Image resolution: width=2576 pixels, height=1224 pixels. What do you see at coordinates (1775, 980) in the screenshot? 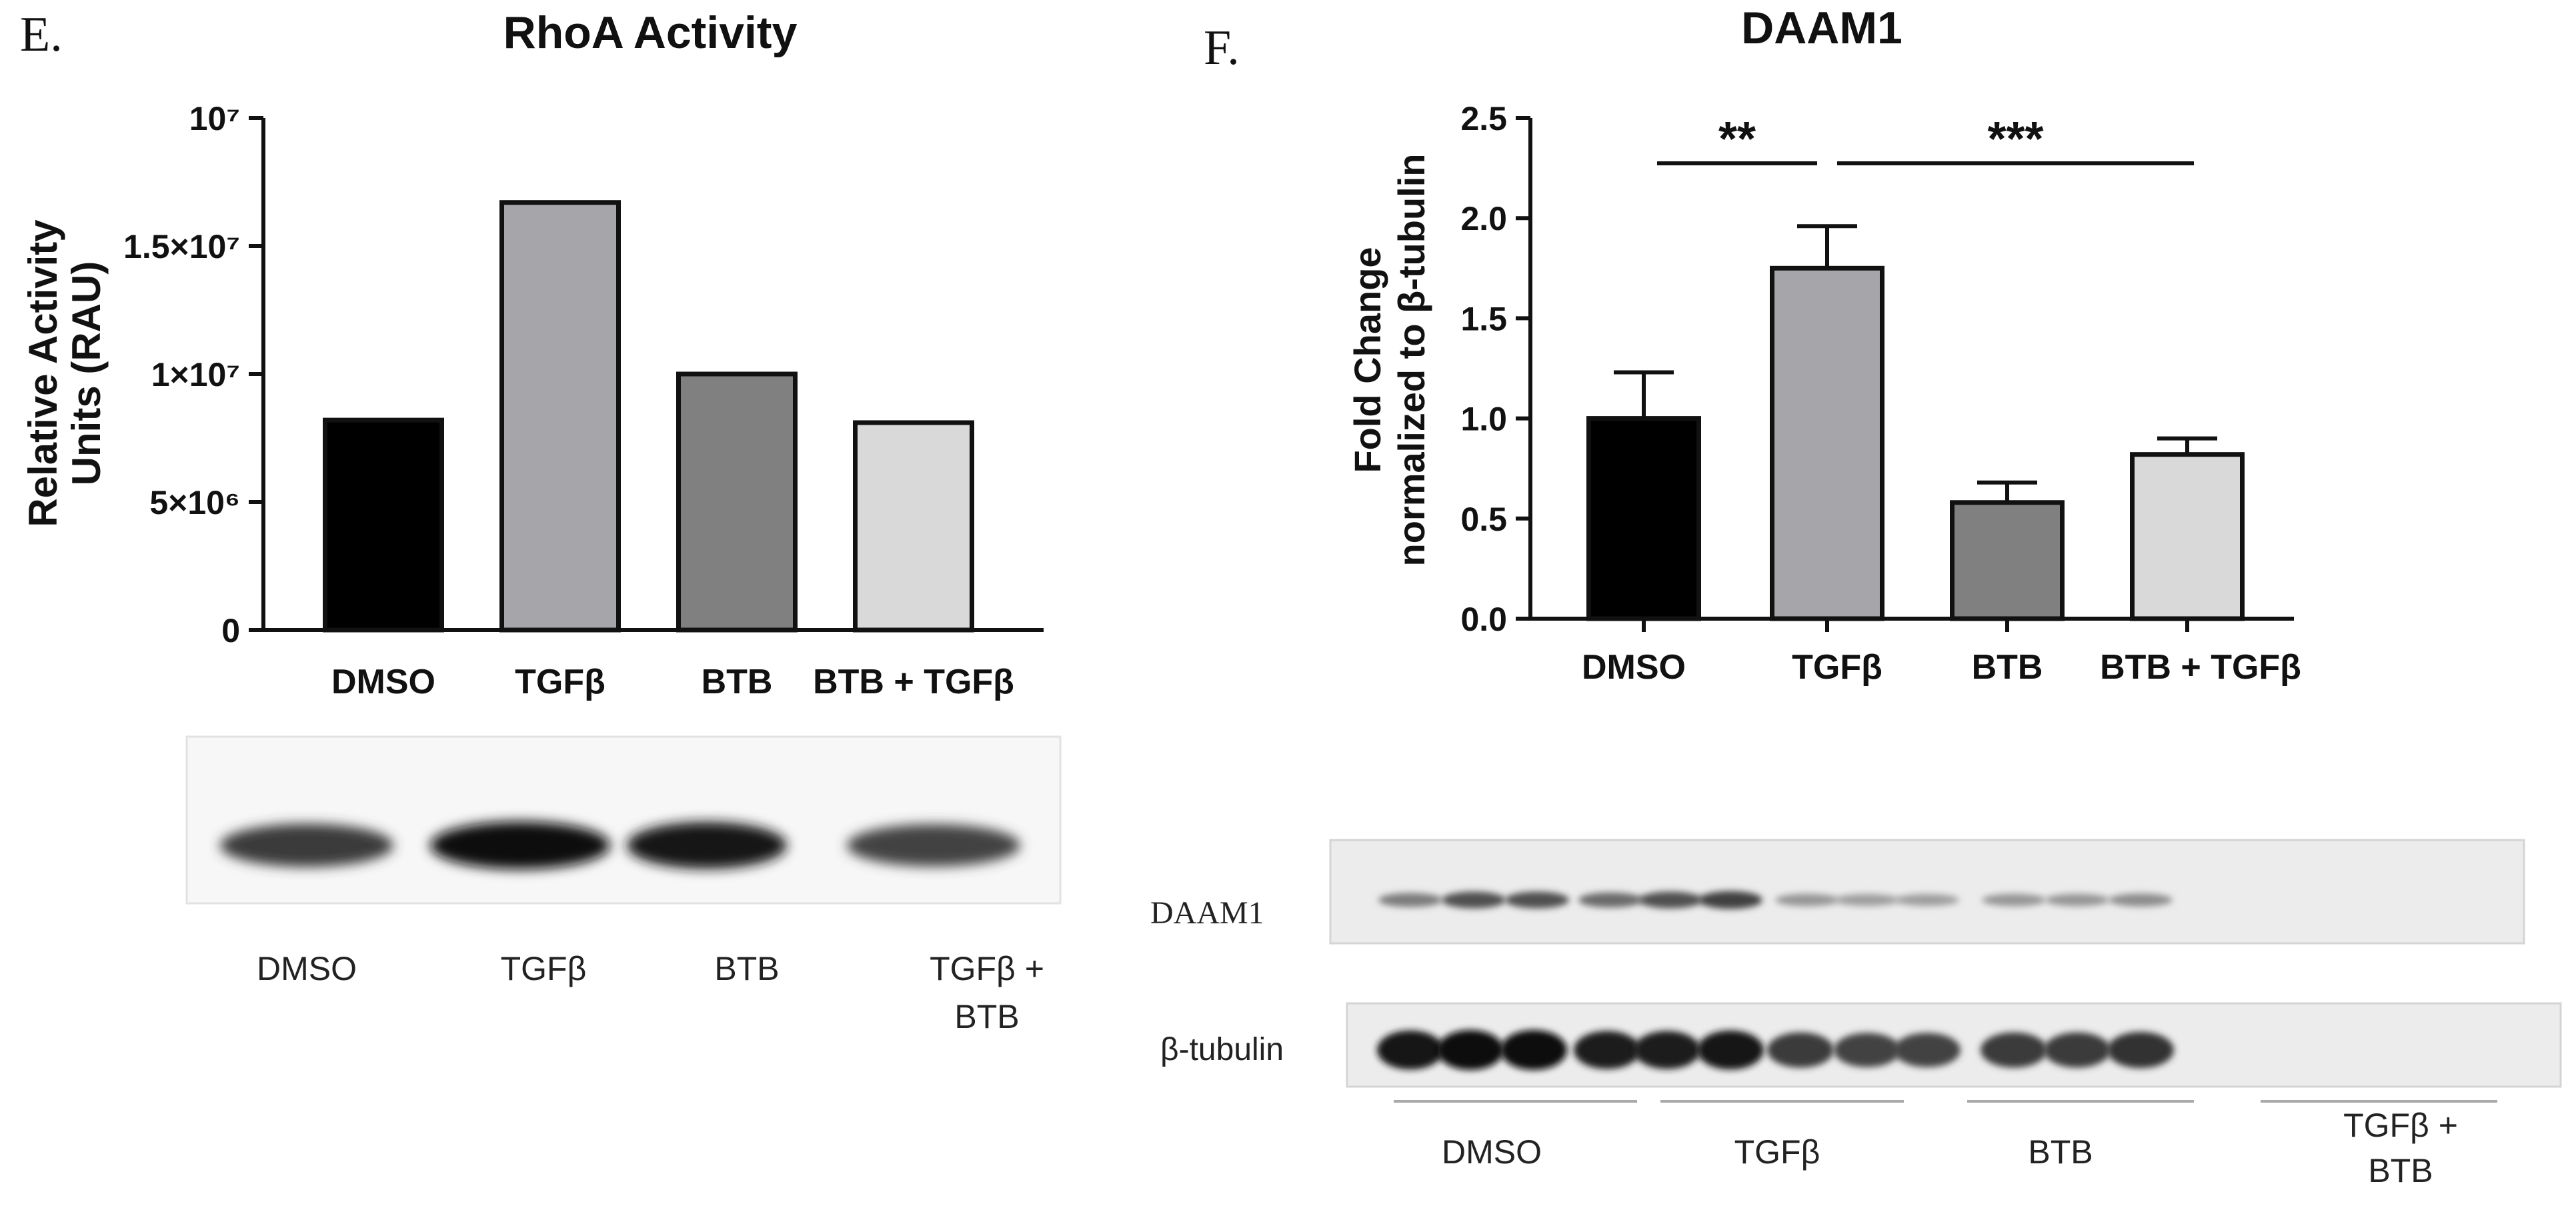
I see `blot-f-bands` at bounding box center [1775, 980].